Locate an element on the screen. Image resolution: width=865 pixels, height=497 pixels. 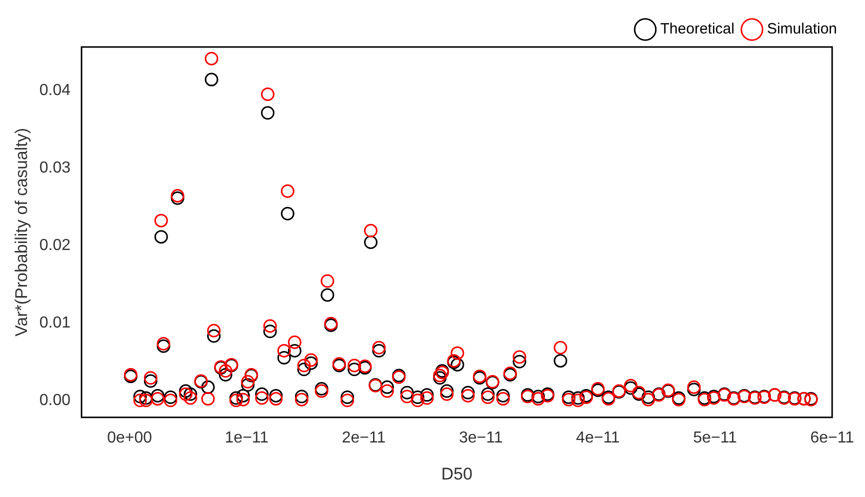
y-tick-label: 0.04 is located at coordinates (55, 90).